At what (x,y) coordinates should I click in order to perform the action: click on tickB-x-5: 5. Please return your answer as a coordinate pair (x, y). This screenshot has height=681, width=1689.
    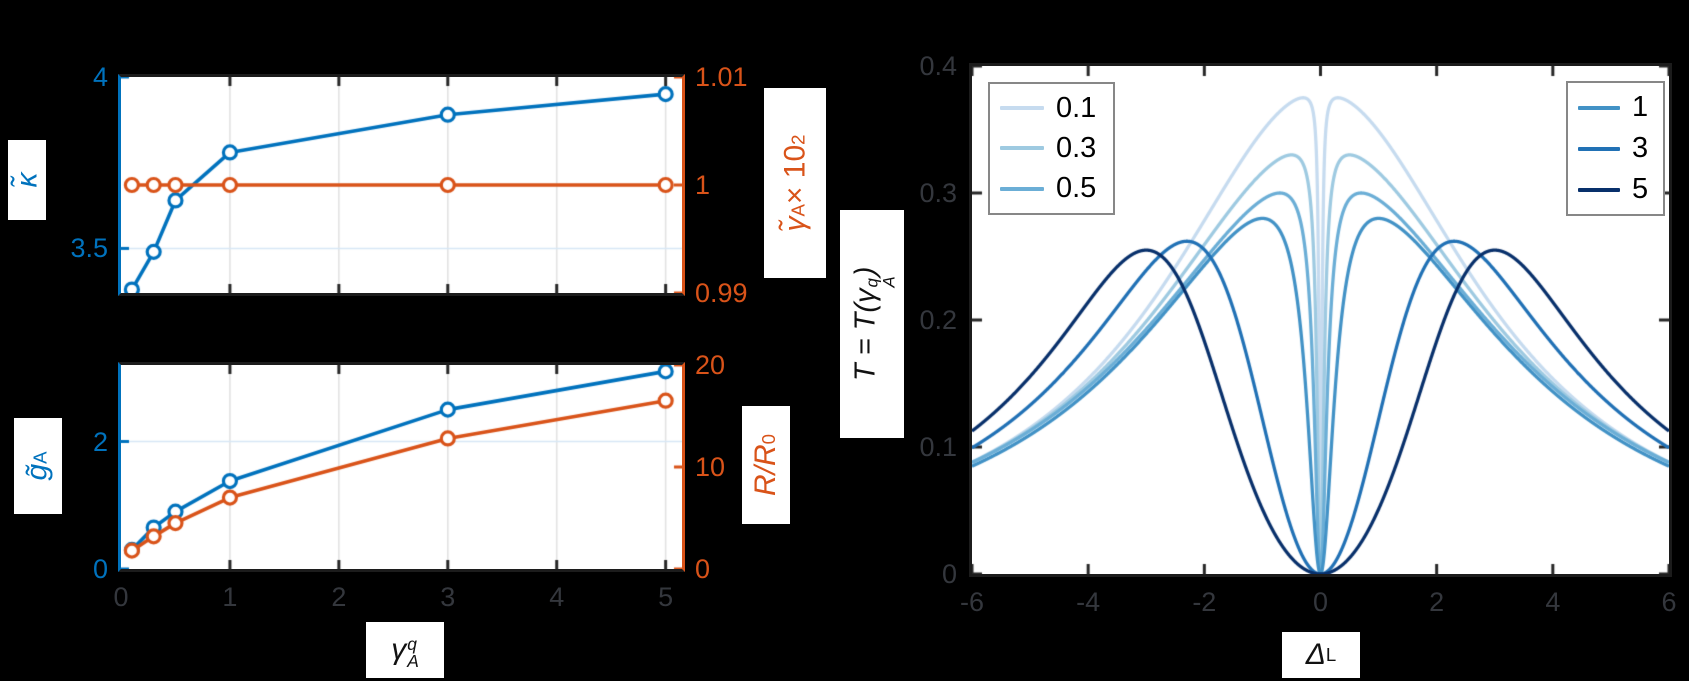
    Looking at the image, I should click on (666, 597).